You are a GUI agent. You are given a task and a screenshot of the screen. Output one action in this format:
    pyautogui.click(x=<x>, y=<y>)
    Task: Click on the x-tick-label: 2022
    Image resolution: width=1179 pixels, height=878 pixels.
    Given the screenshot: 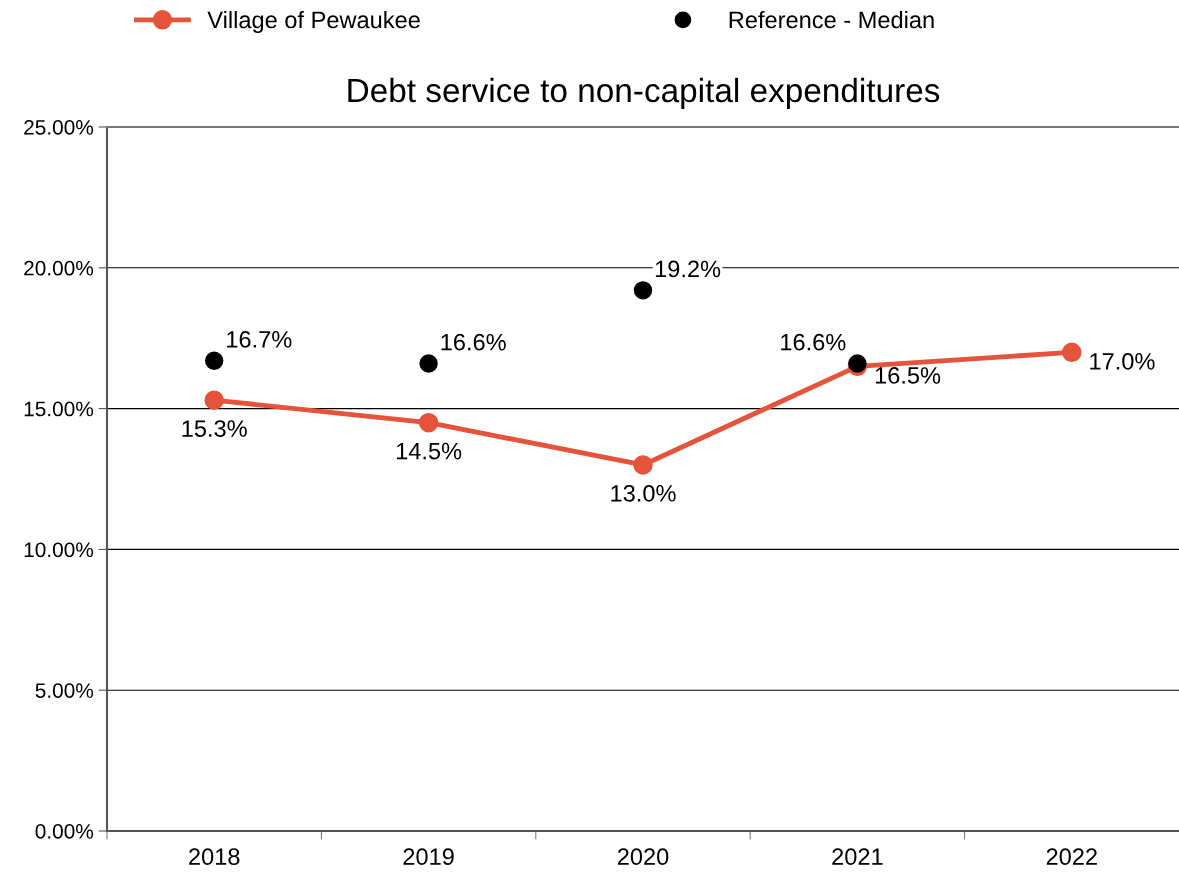 What is the action you would take?
    pyautogui.click(x=1071, y=857)
    